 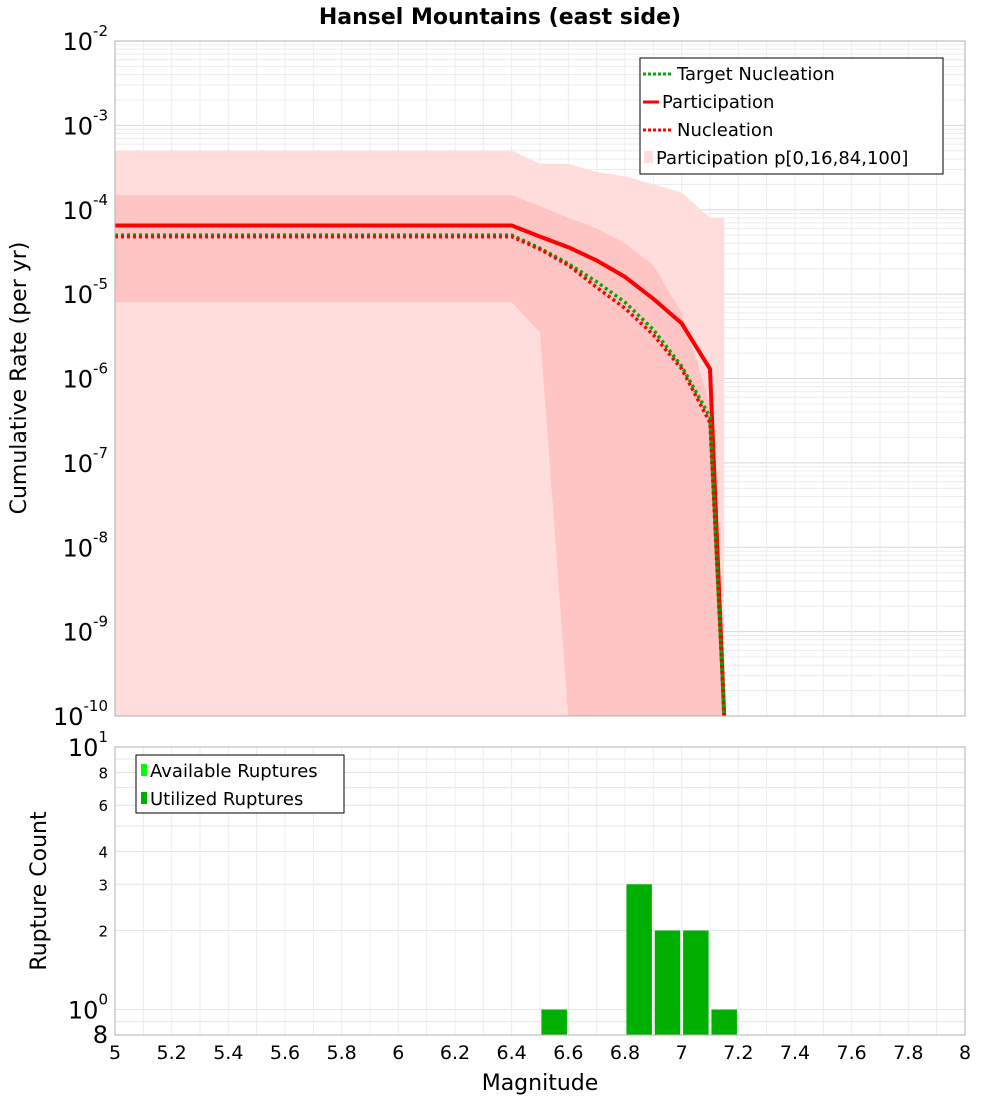 What do you see at coordinates (85, 461) in the screenshot?
I see `top-y-tick-label: 10⁻⁷` at bounding box center [85, 461].